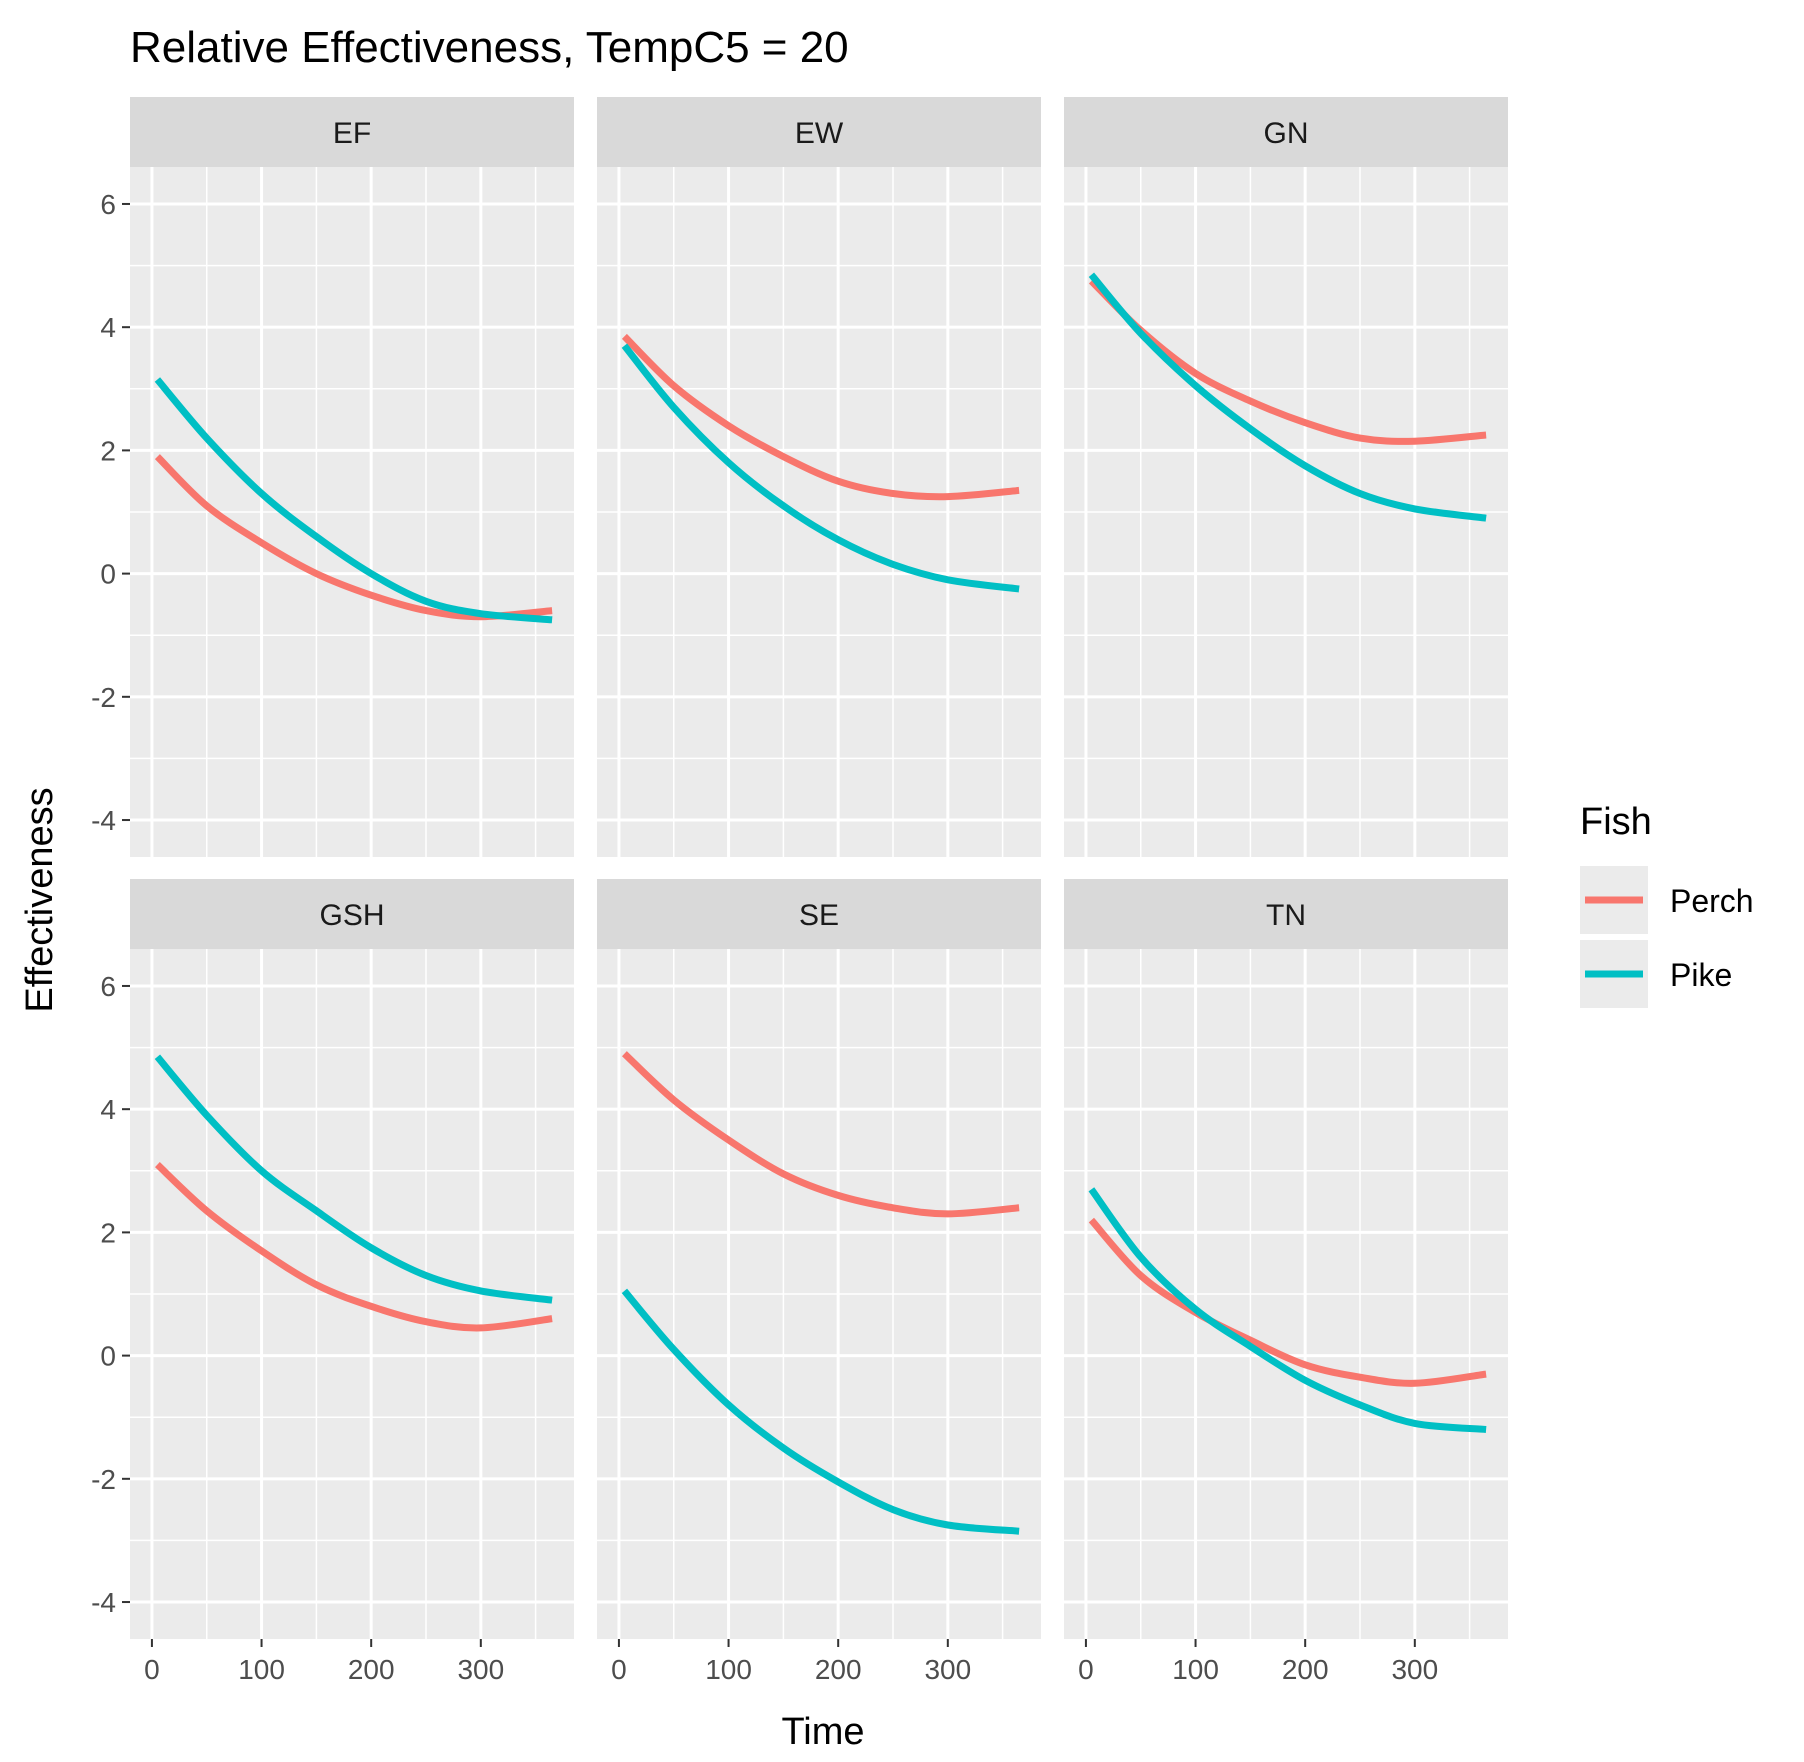 This screenshot has width=1804, height=1762. Describe the element at coordinates (791, 1662) in the screenshot. I see `x-axes: 0 100 200 300 0 100 200 300 0 100 200 300` at that location.